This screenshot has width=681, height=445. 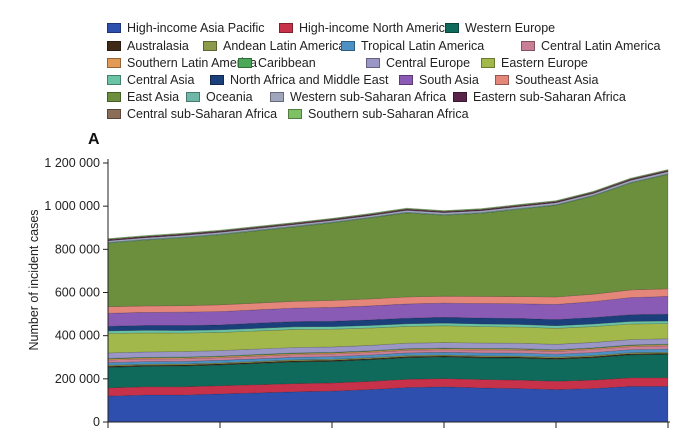 I want to click on legend-label: Oceania, so click(x=229, y=97).